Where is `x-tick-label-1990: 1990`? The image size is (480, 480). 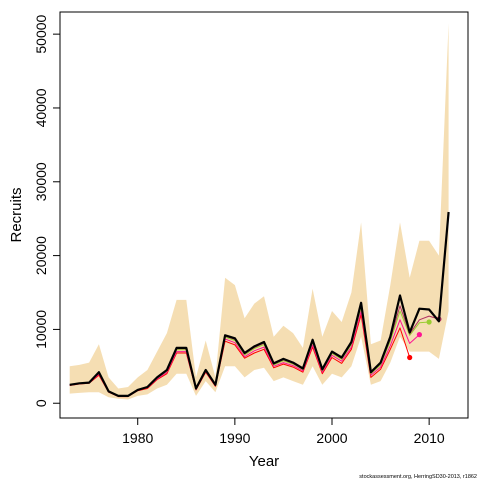
x-tick-label-1990: 1990 is located at coordinates (234, 438).